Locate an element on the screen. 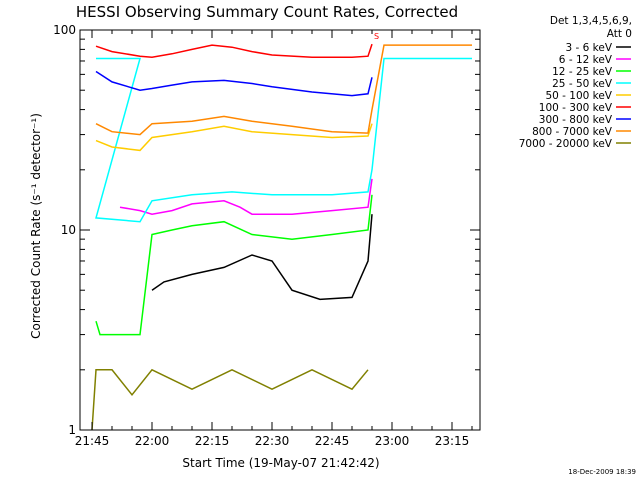 Image resolution: width=640 pixels, height=480 pixels. x-tick-label: 22:00 is located at coordinates (152, 441).